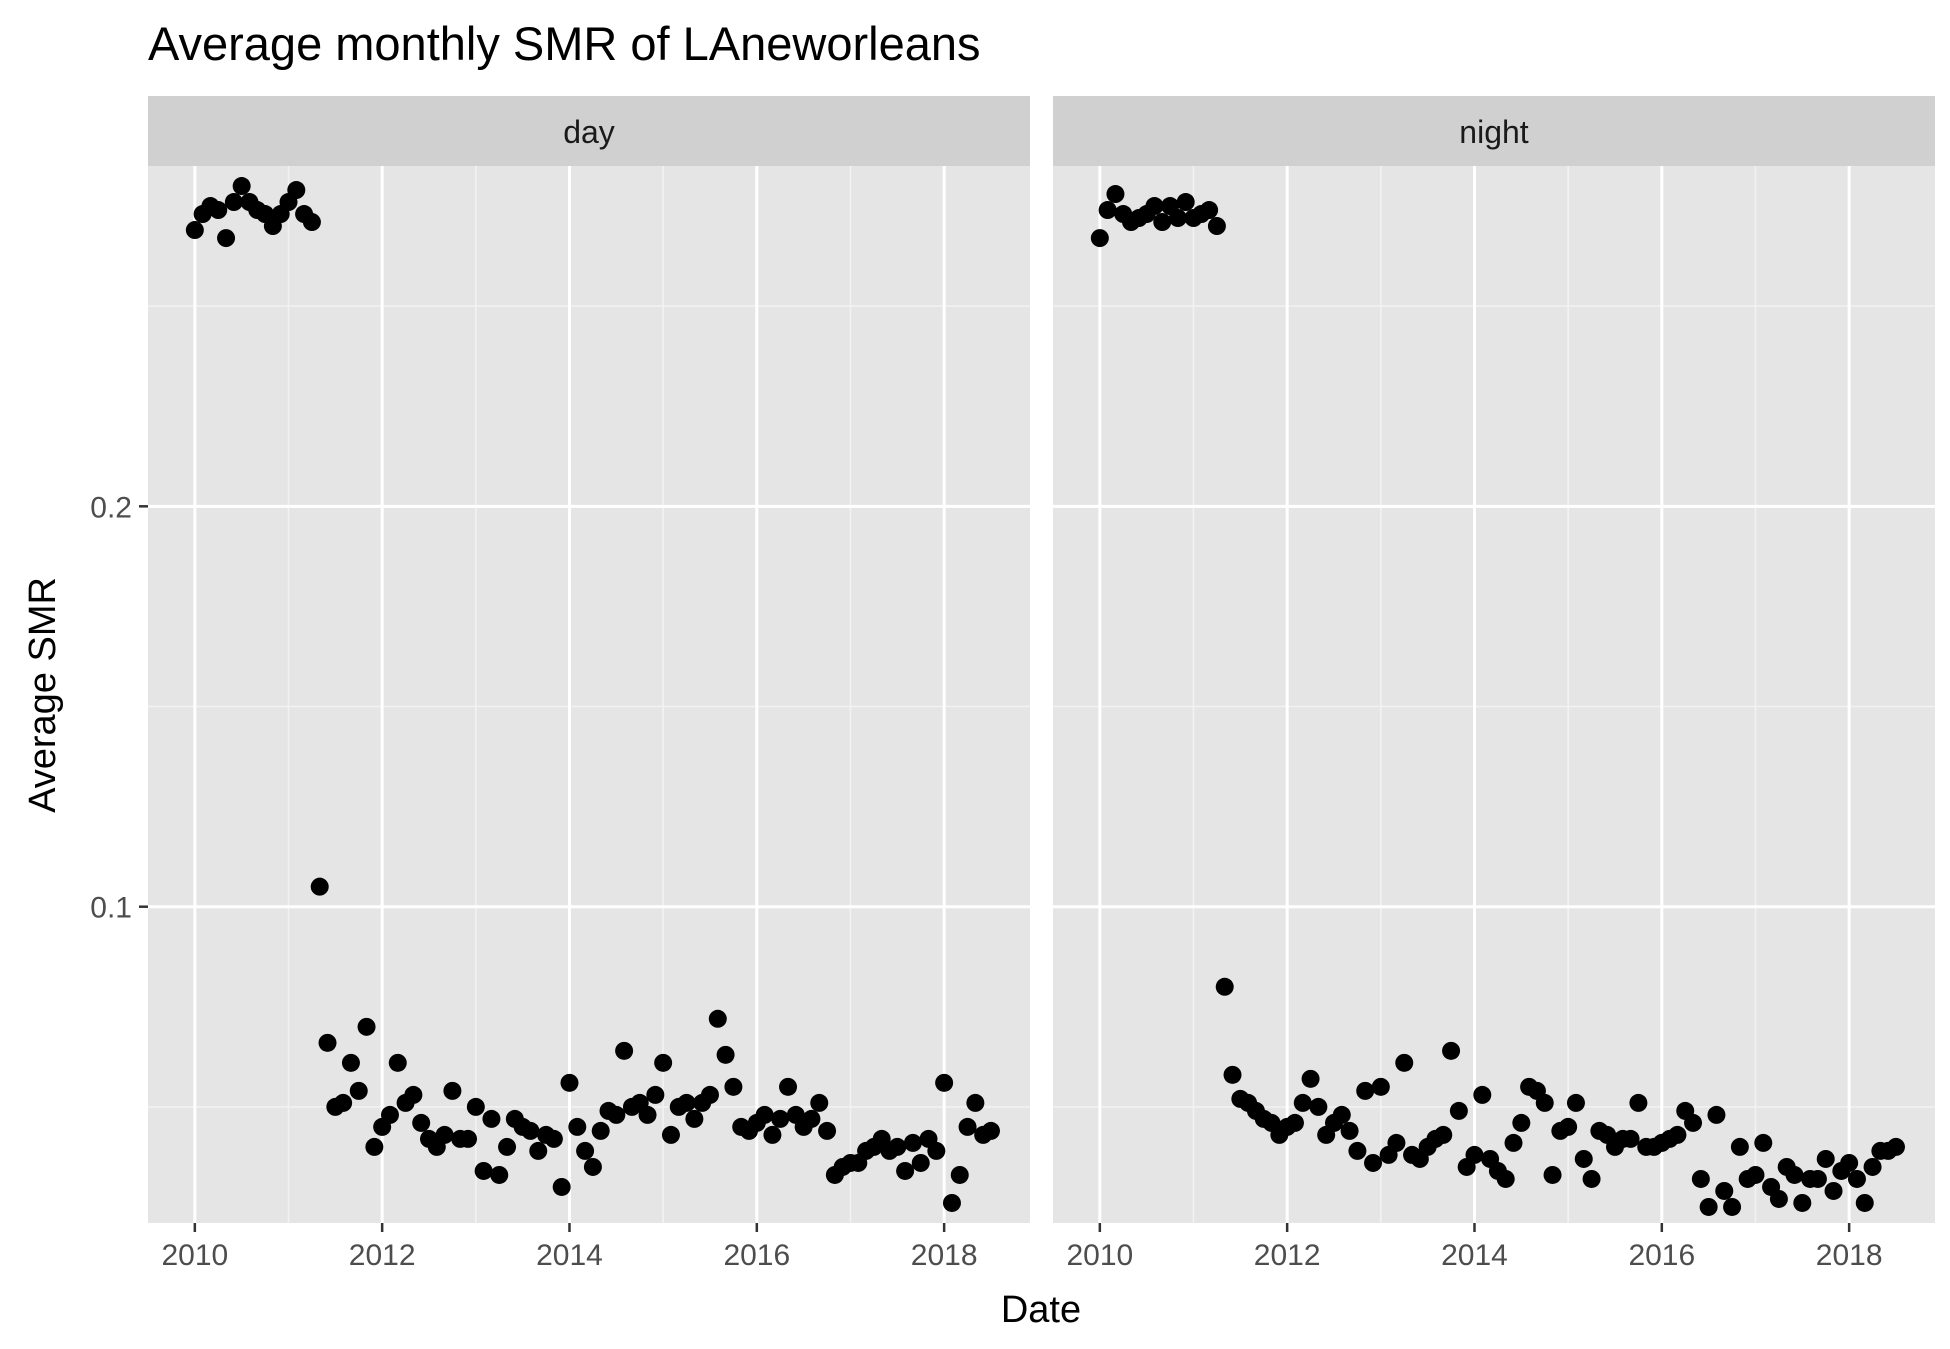 The width and height of the screenshot is (1950, 1349). Describe the element at coordinates (194, 1255) in the screenshot. I see `x-tick-label: 2010` at that location.